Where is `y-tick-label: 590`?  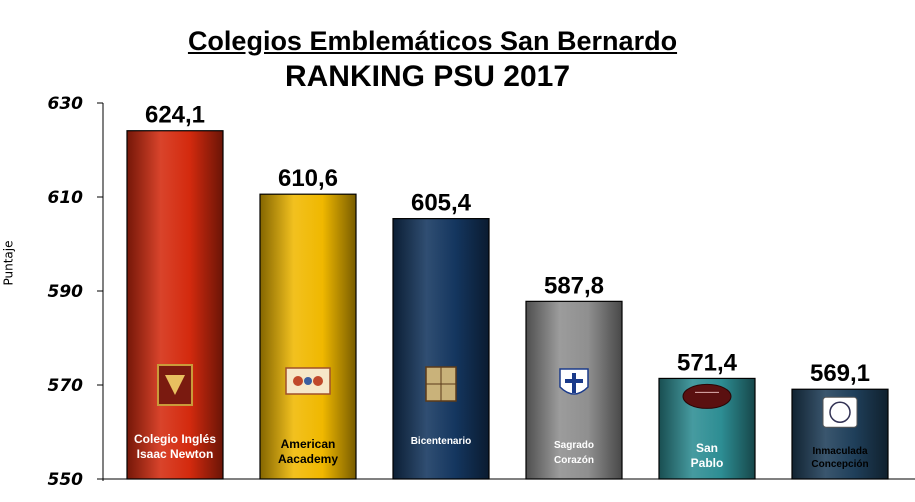 y-tick-label: 590 is located at coordinates (66, 292).